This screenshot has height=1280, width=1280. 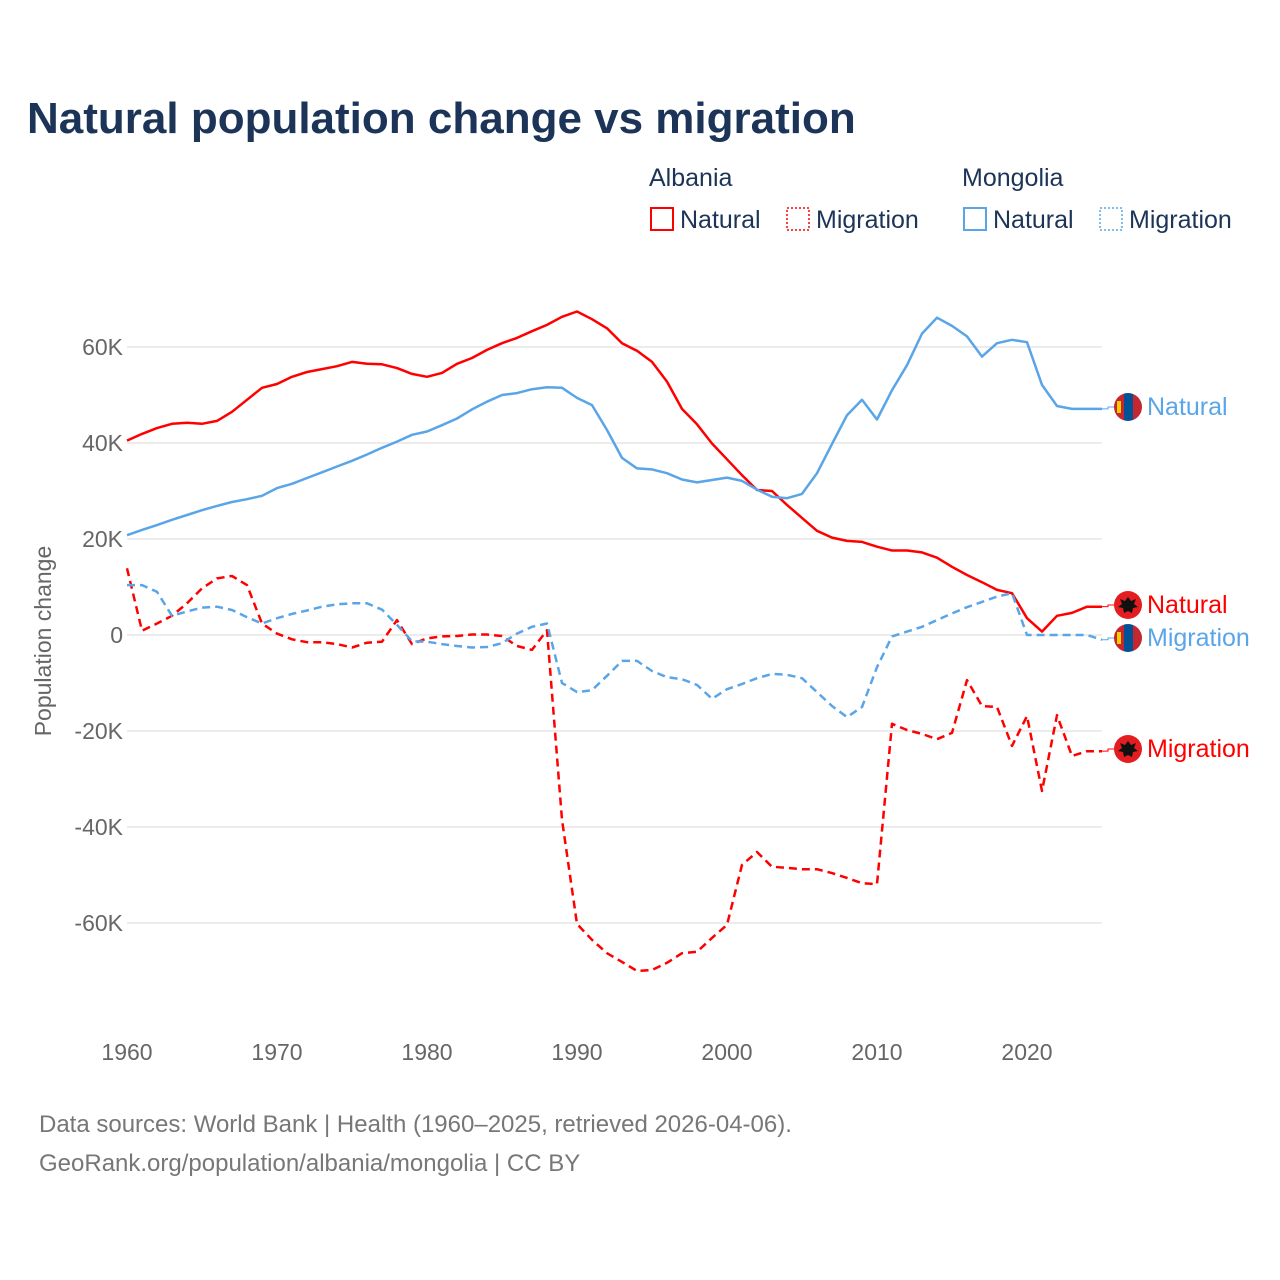 I want to click on y-tick-label: 60K, so click(x=103, y=347).